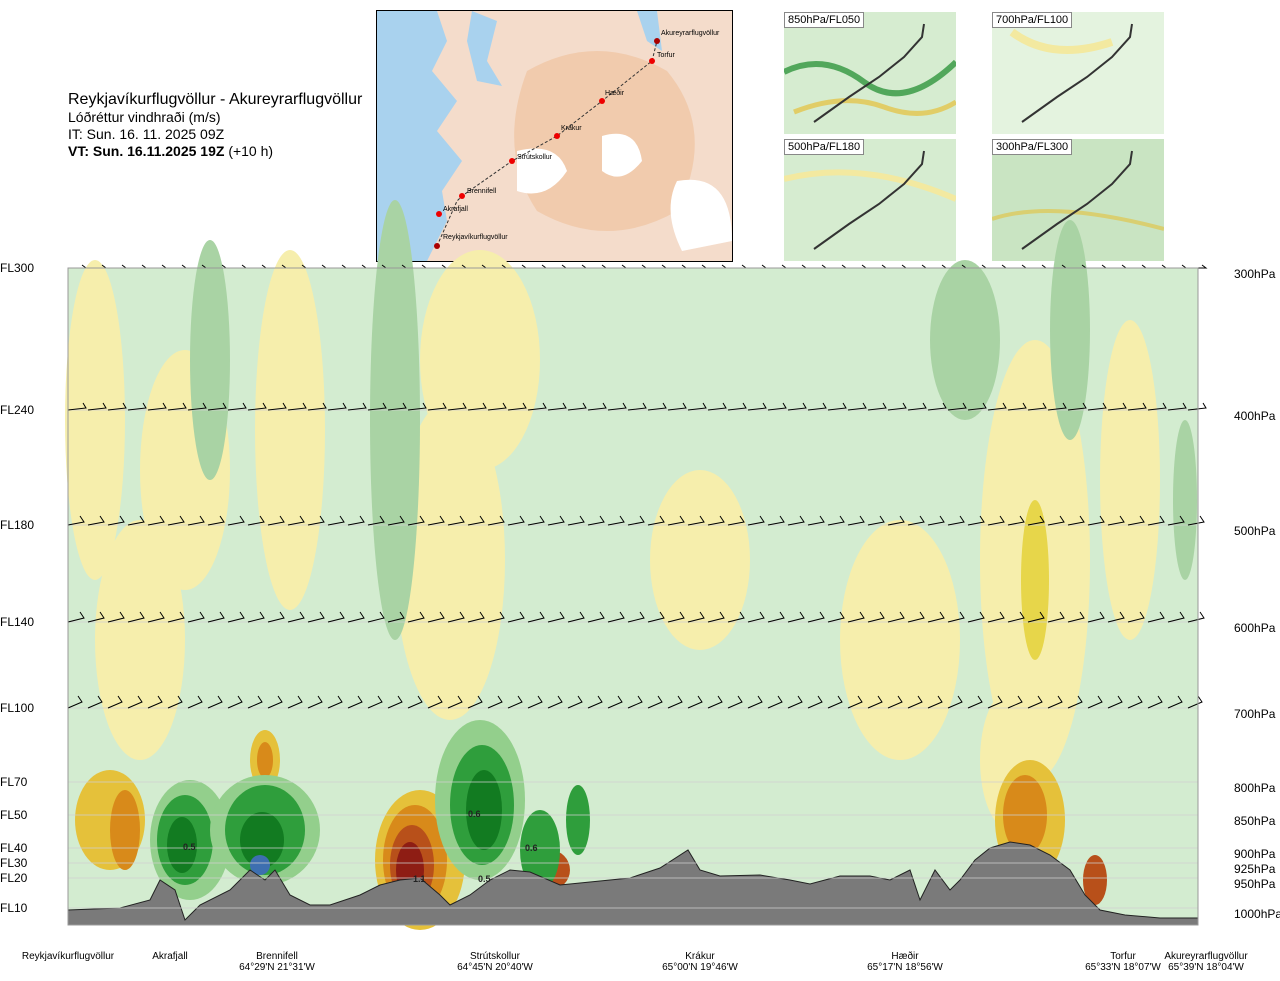  What do you see at coordinates (1255, 788) in the screenshot?
I see `pressure-level-label: 800hPa` at bounding box center [1255, 788].